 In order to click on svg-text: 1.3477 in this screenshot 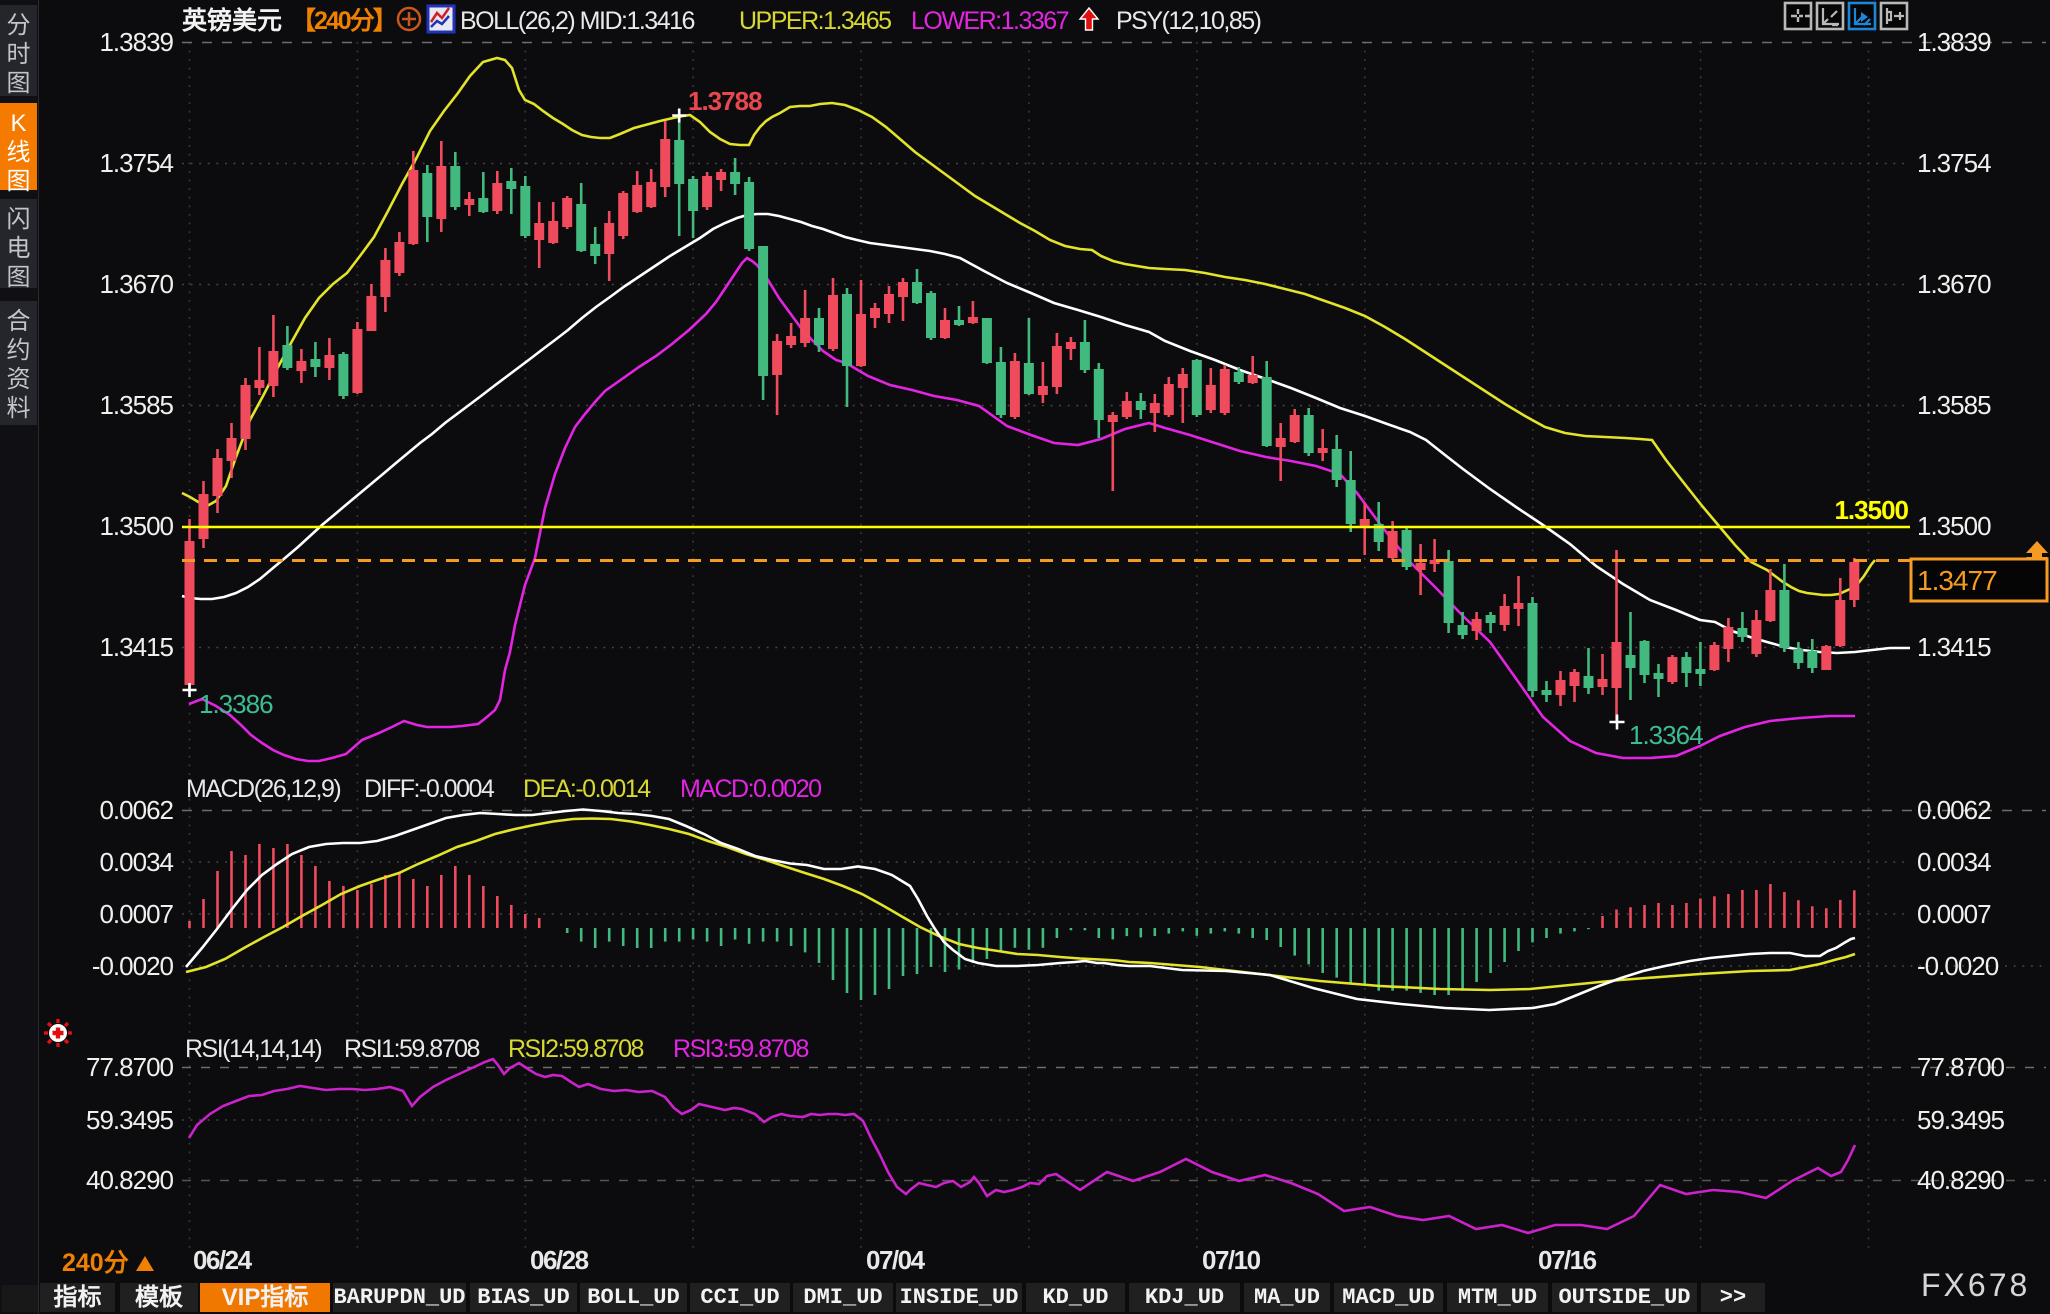, I will do `click(1957, 580)`.